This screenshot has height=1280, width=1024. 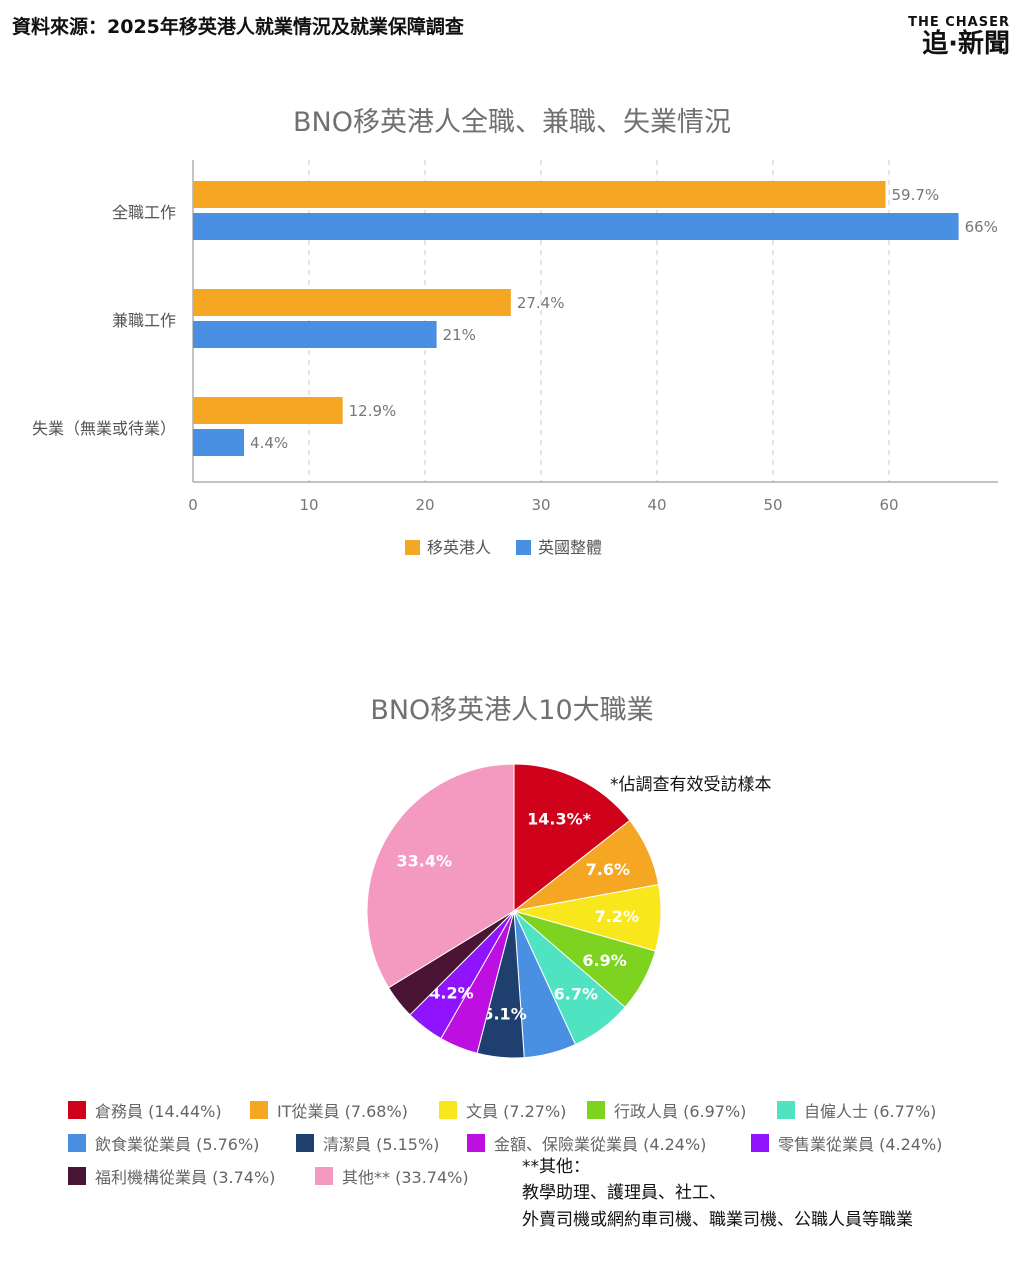 I want to click on legend-label: 文員 (7.27%), so click(x=516, y=1111).